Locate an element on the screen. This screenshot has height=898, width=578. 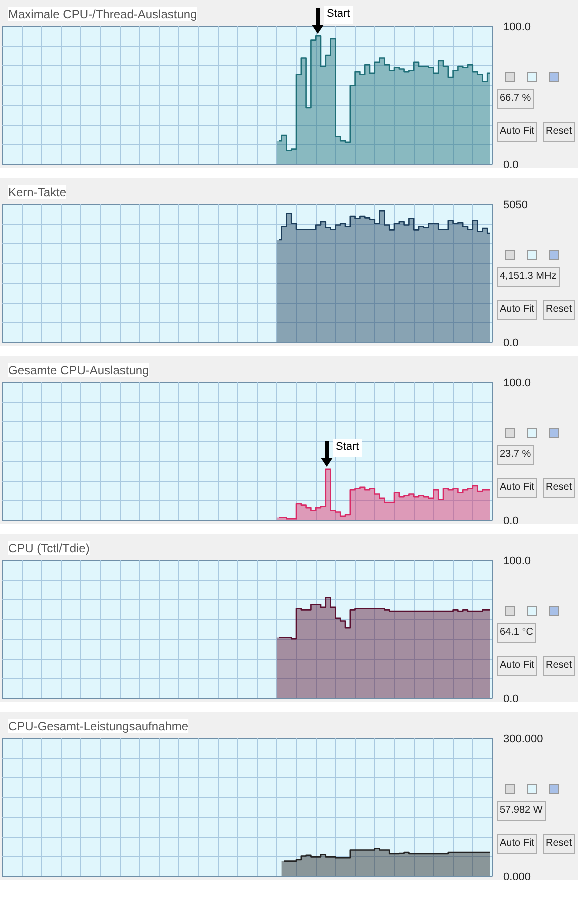
chart-title: Maximale CPU-/Thread-Auslastung is located at coordinates (103, 15).